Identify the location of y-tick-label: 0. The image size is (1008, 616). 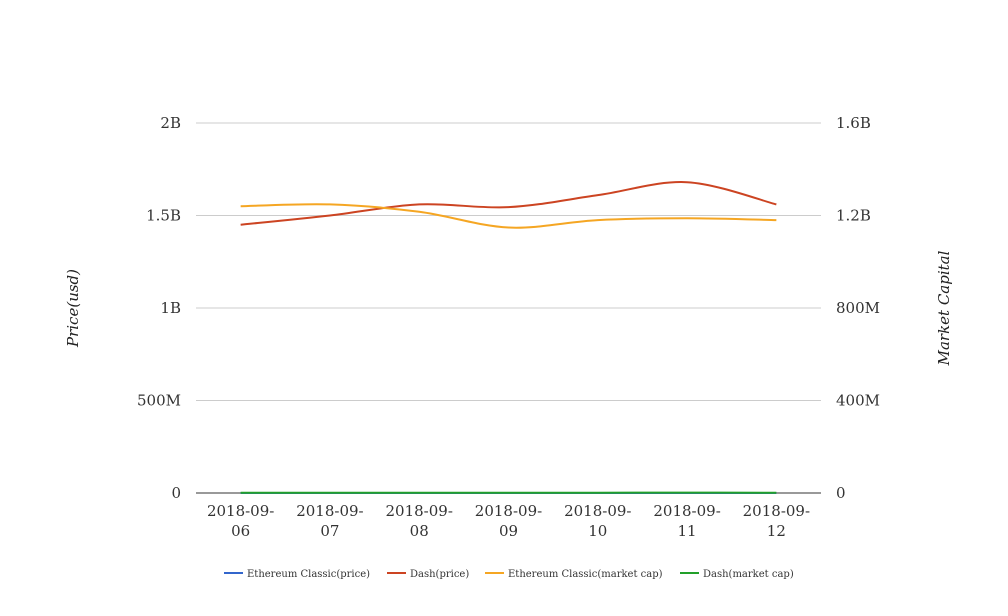
(176, 493).